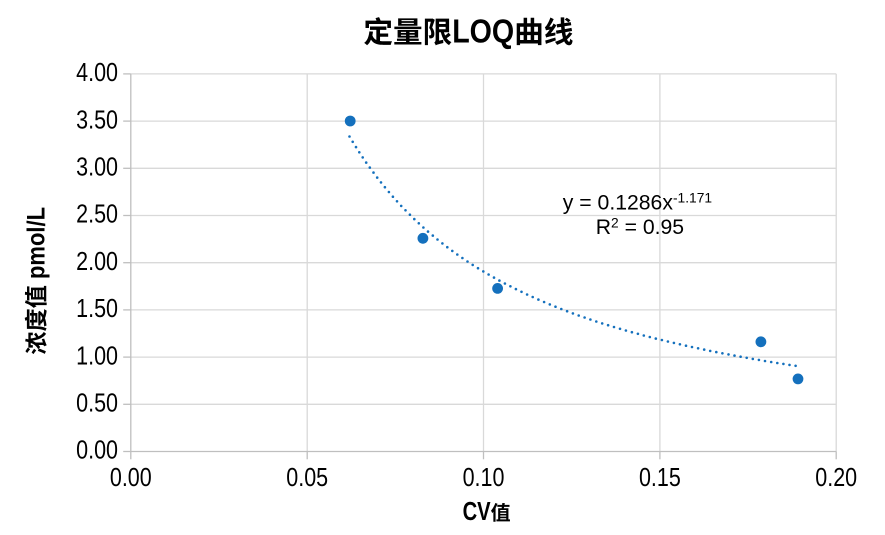 The width and height of the screenshot is (885, 535). What do you see at coordinates (97, 120) in the screenshot?
I see `svg-text: 3.50` at bounding box center [97, 120].